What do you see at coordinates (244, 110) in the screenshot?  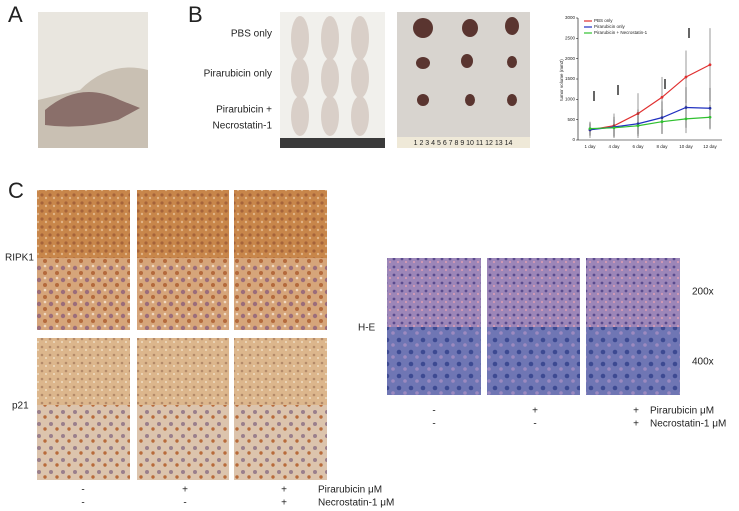 I see `row-label: Pirarubicin +` at bounding box center [244, 110].